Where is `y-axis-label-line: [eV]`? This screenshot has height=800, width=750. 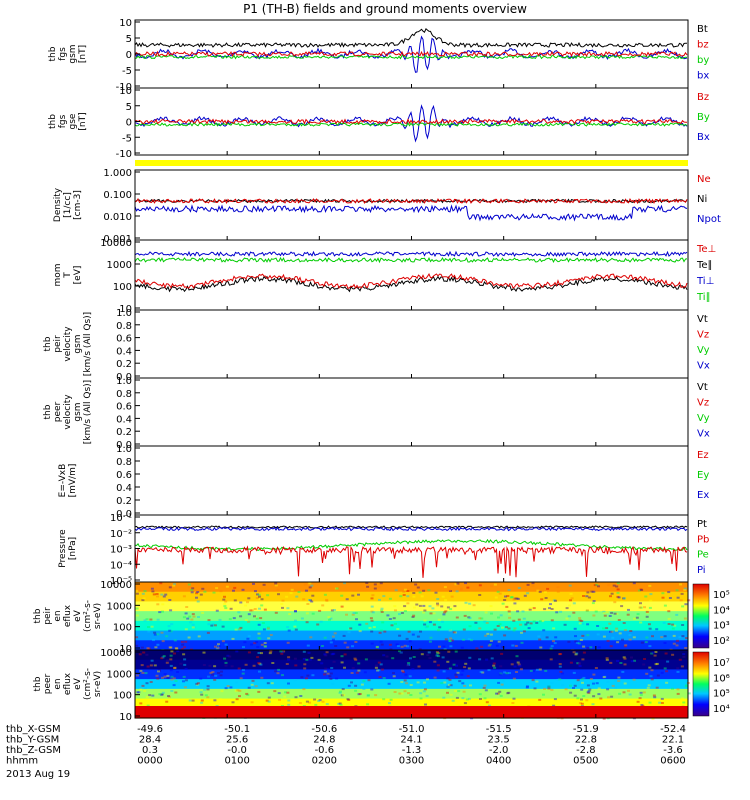 y-axis-label-line: [eV] is located at coordinates (78, 275).